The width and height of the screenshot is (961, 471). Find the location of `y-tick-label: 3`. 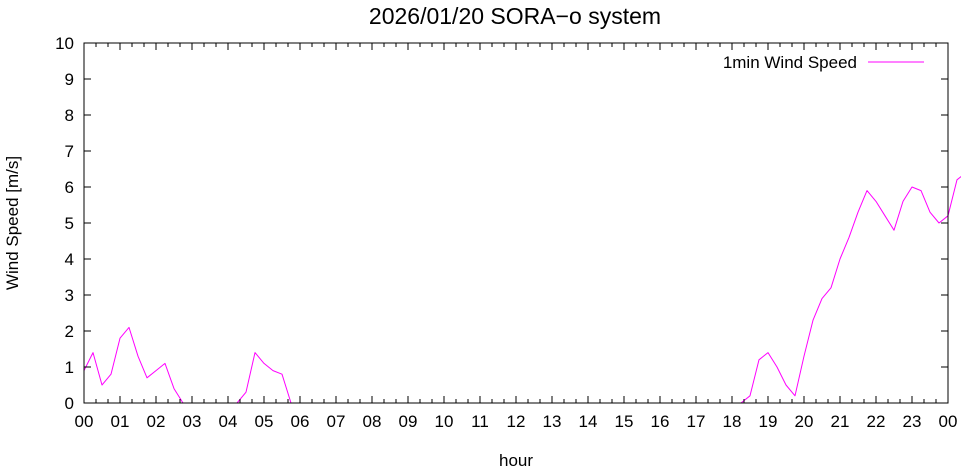

y-tick-label: 3 is located at coordinates (69, 295).